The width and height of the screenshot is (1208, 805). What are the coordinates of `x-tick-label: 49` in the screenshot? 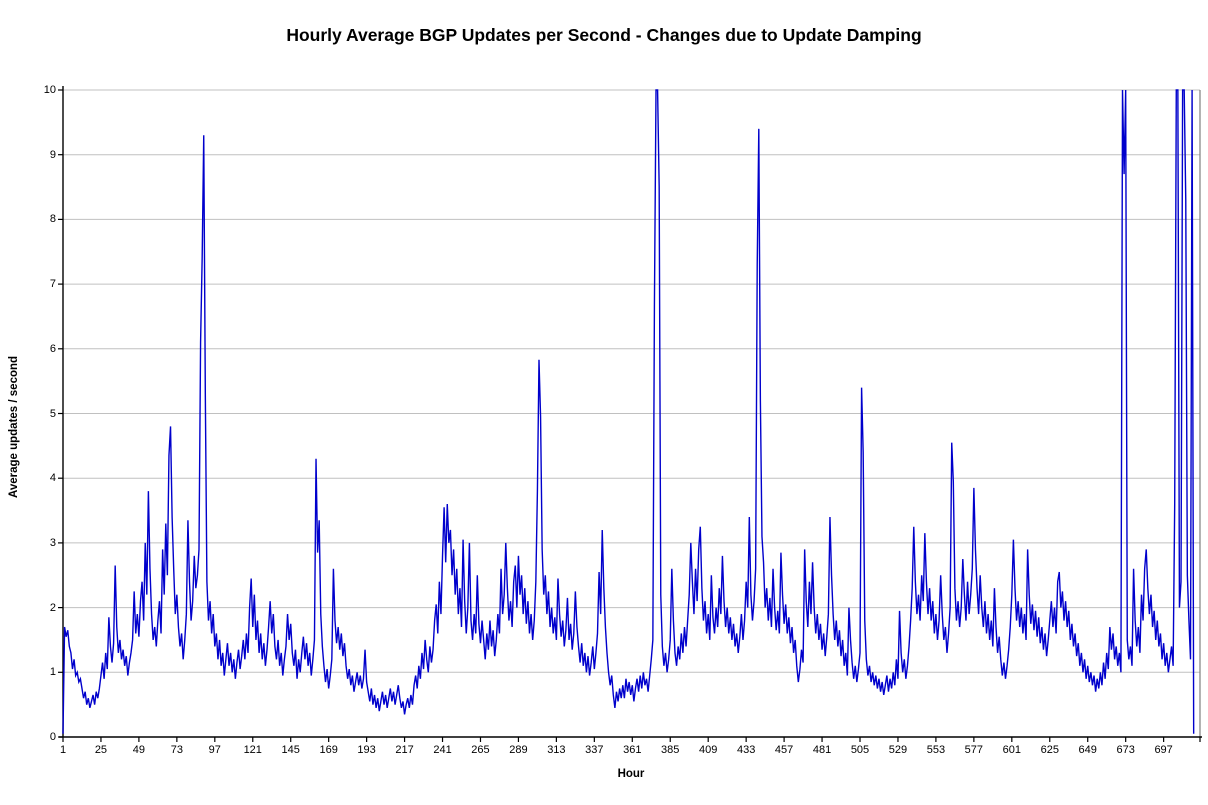 It's located at (139, 750).